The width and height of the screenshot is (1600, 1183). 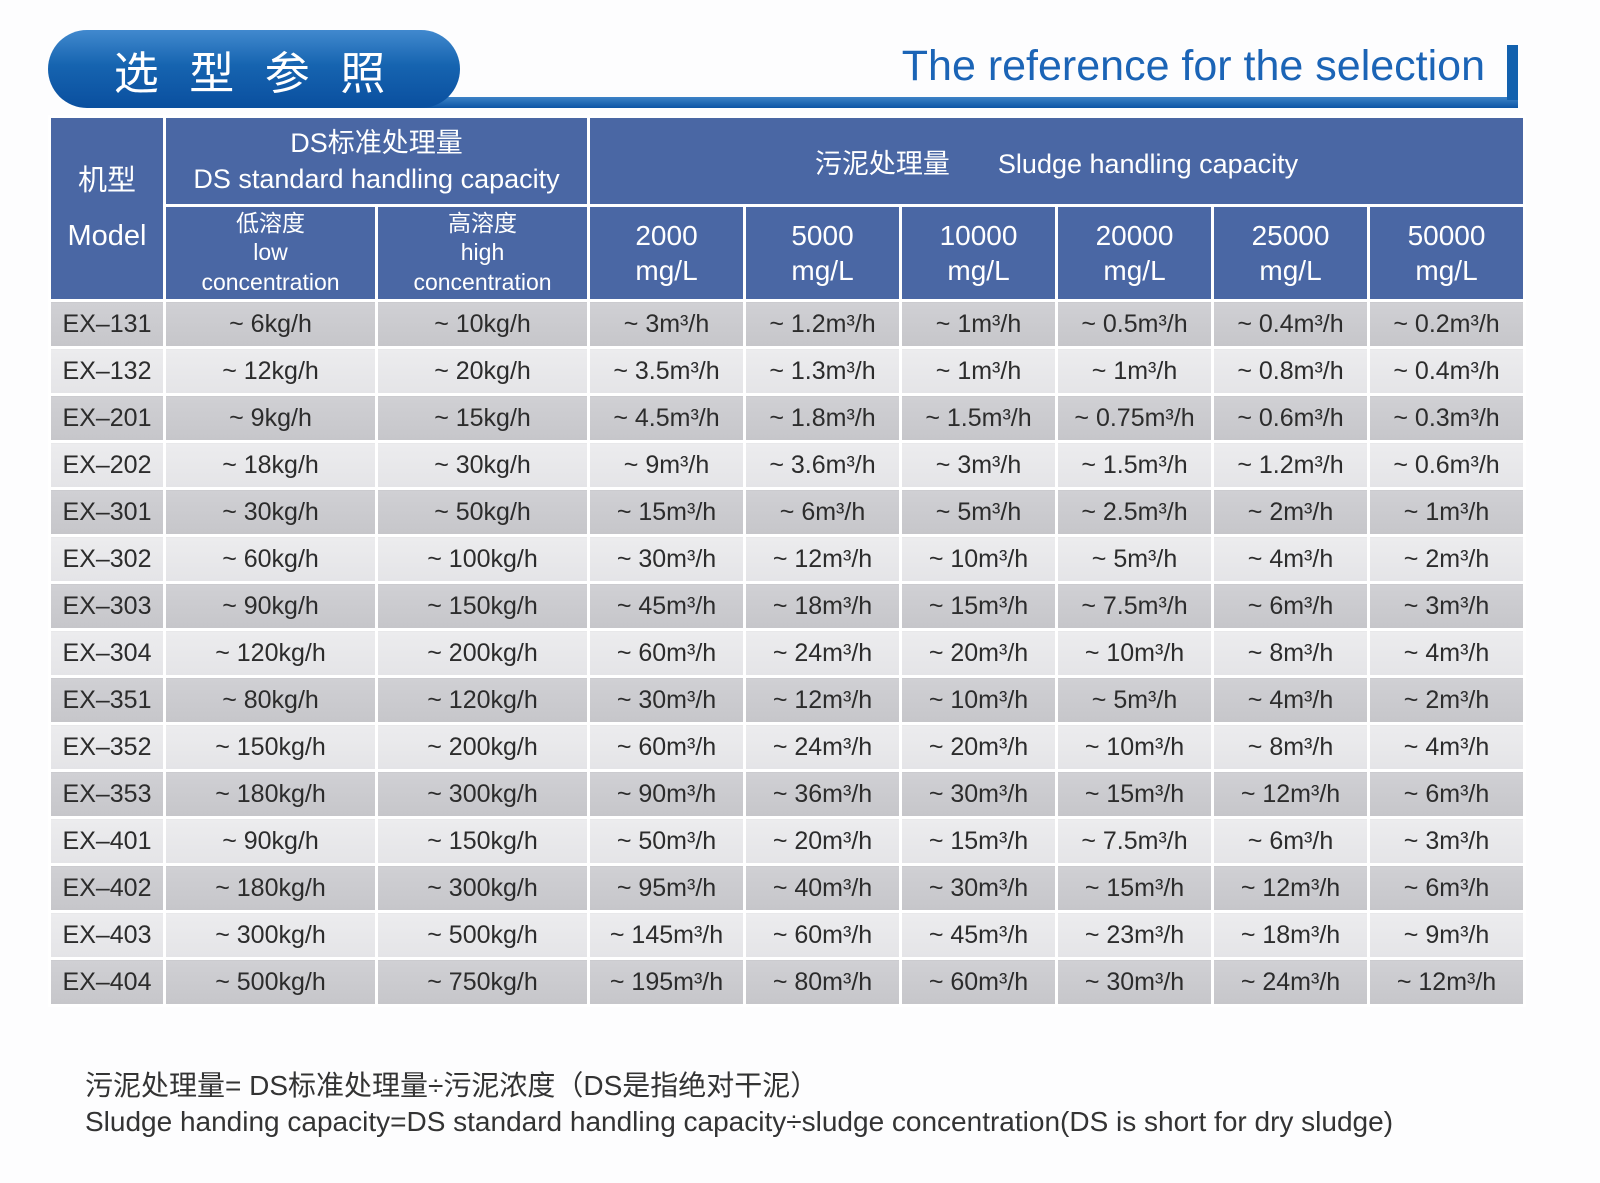 What do you see at coordinates (270, 324) in the screenshot?
I see `low-capacity-cell: ~ 6kg/h` at bounding box center [270, 324].